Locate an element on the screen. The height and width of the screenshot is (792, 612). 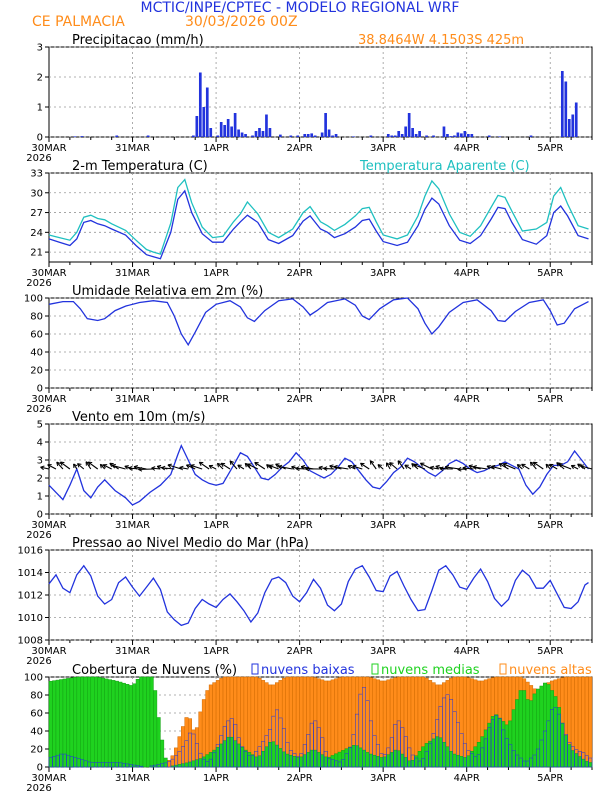
y-tick-label: 1008 is located at coordinates (30, 641).